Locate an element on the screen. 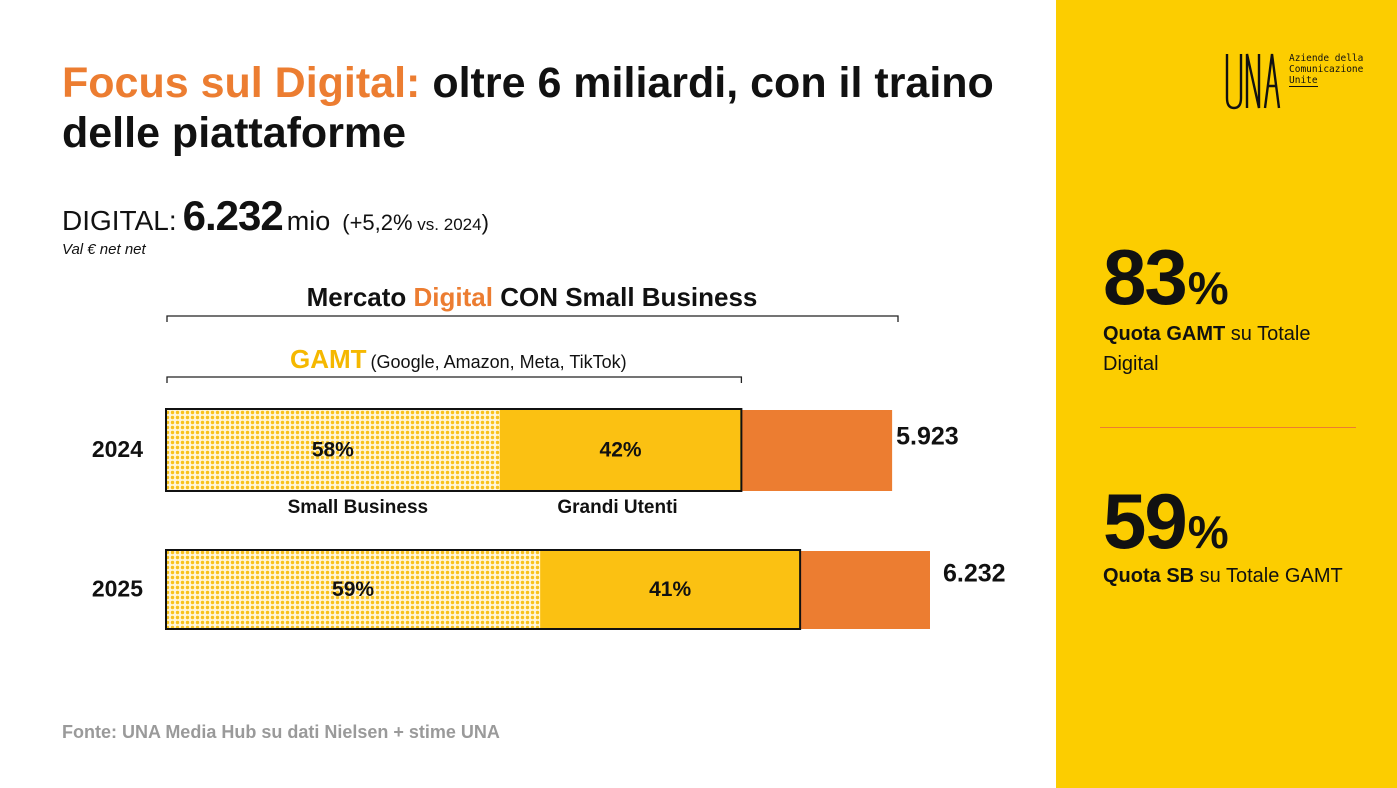 The image size is (1397, 788). kpi-gamt-share-value: 83% is located at coordinates (1166, 277).